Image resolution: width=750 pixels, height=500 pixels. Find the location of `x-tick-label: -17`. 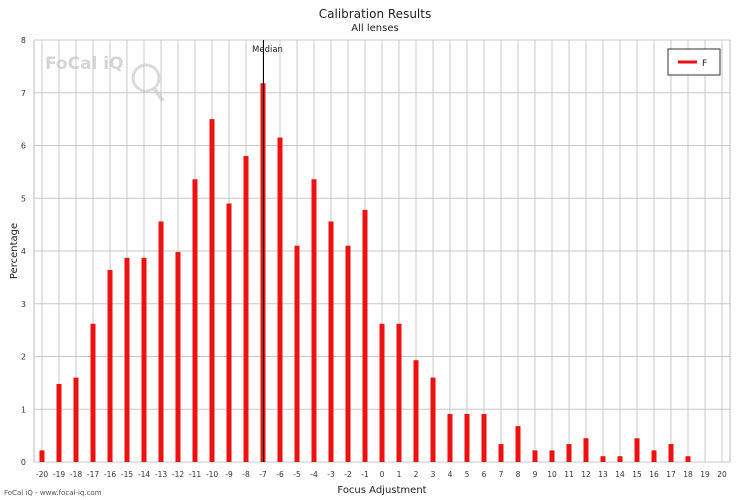

x-tick-label: -17 is located at coordinates (93, 474).